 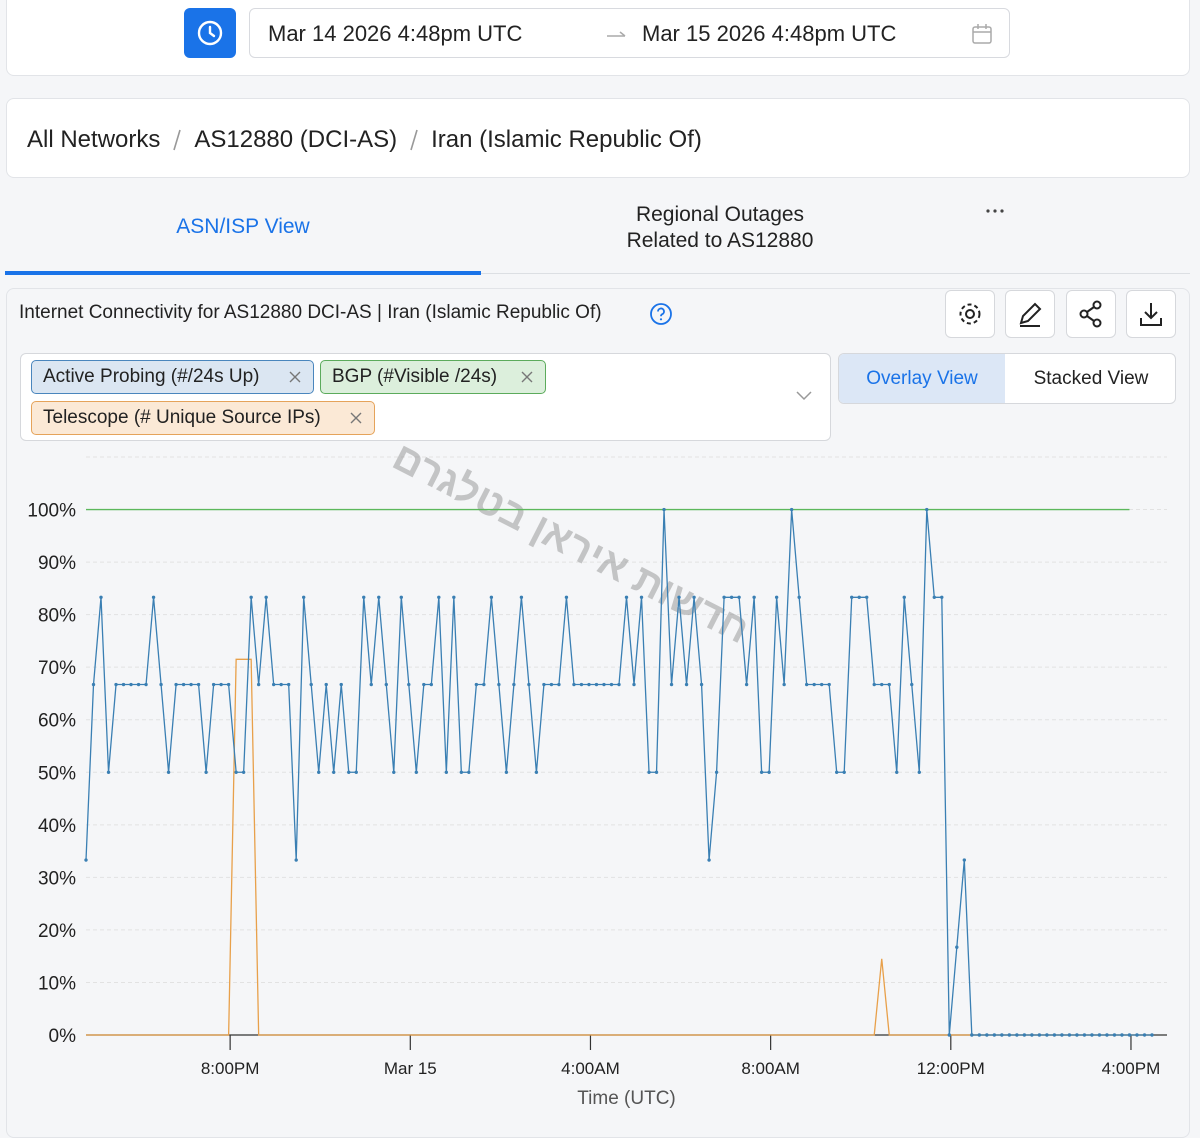 What do you see at coordinates (1091, 378) in the screenshot?
I see `stacked-view: Stacked View` at bounding box center [1091, 378].